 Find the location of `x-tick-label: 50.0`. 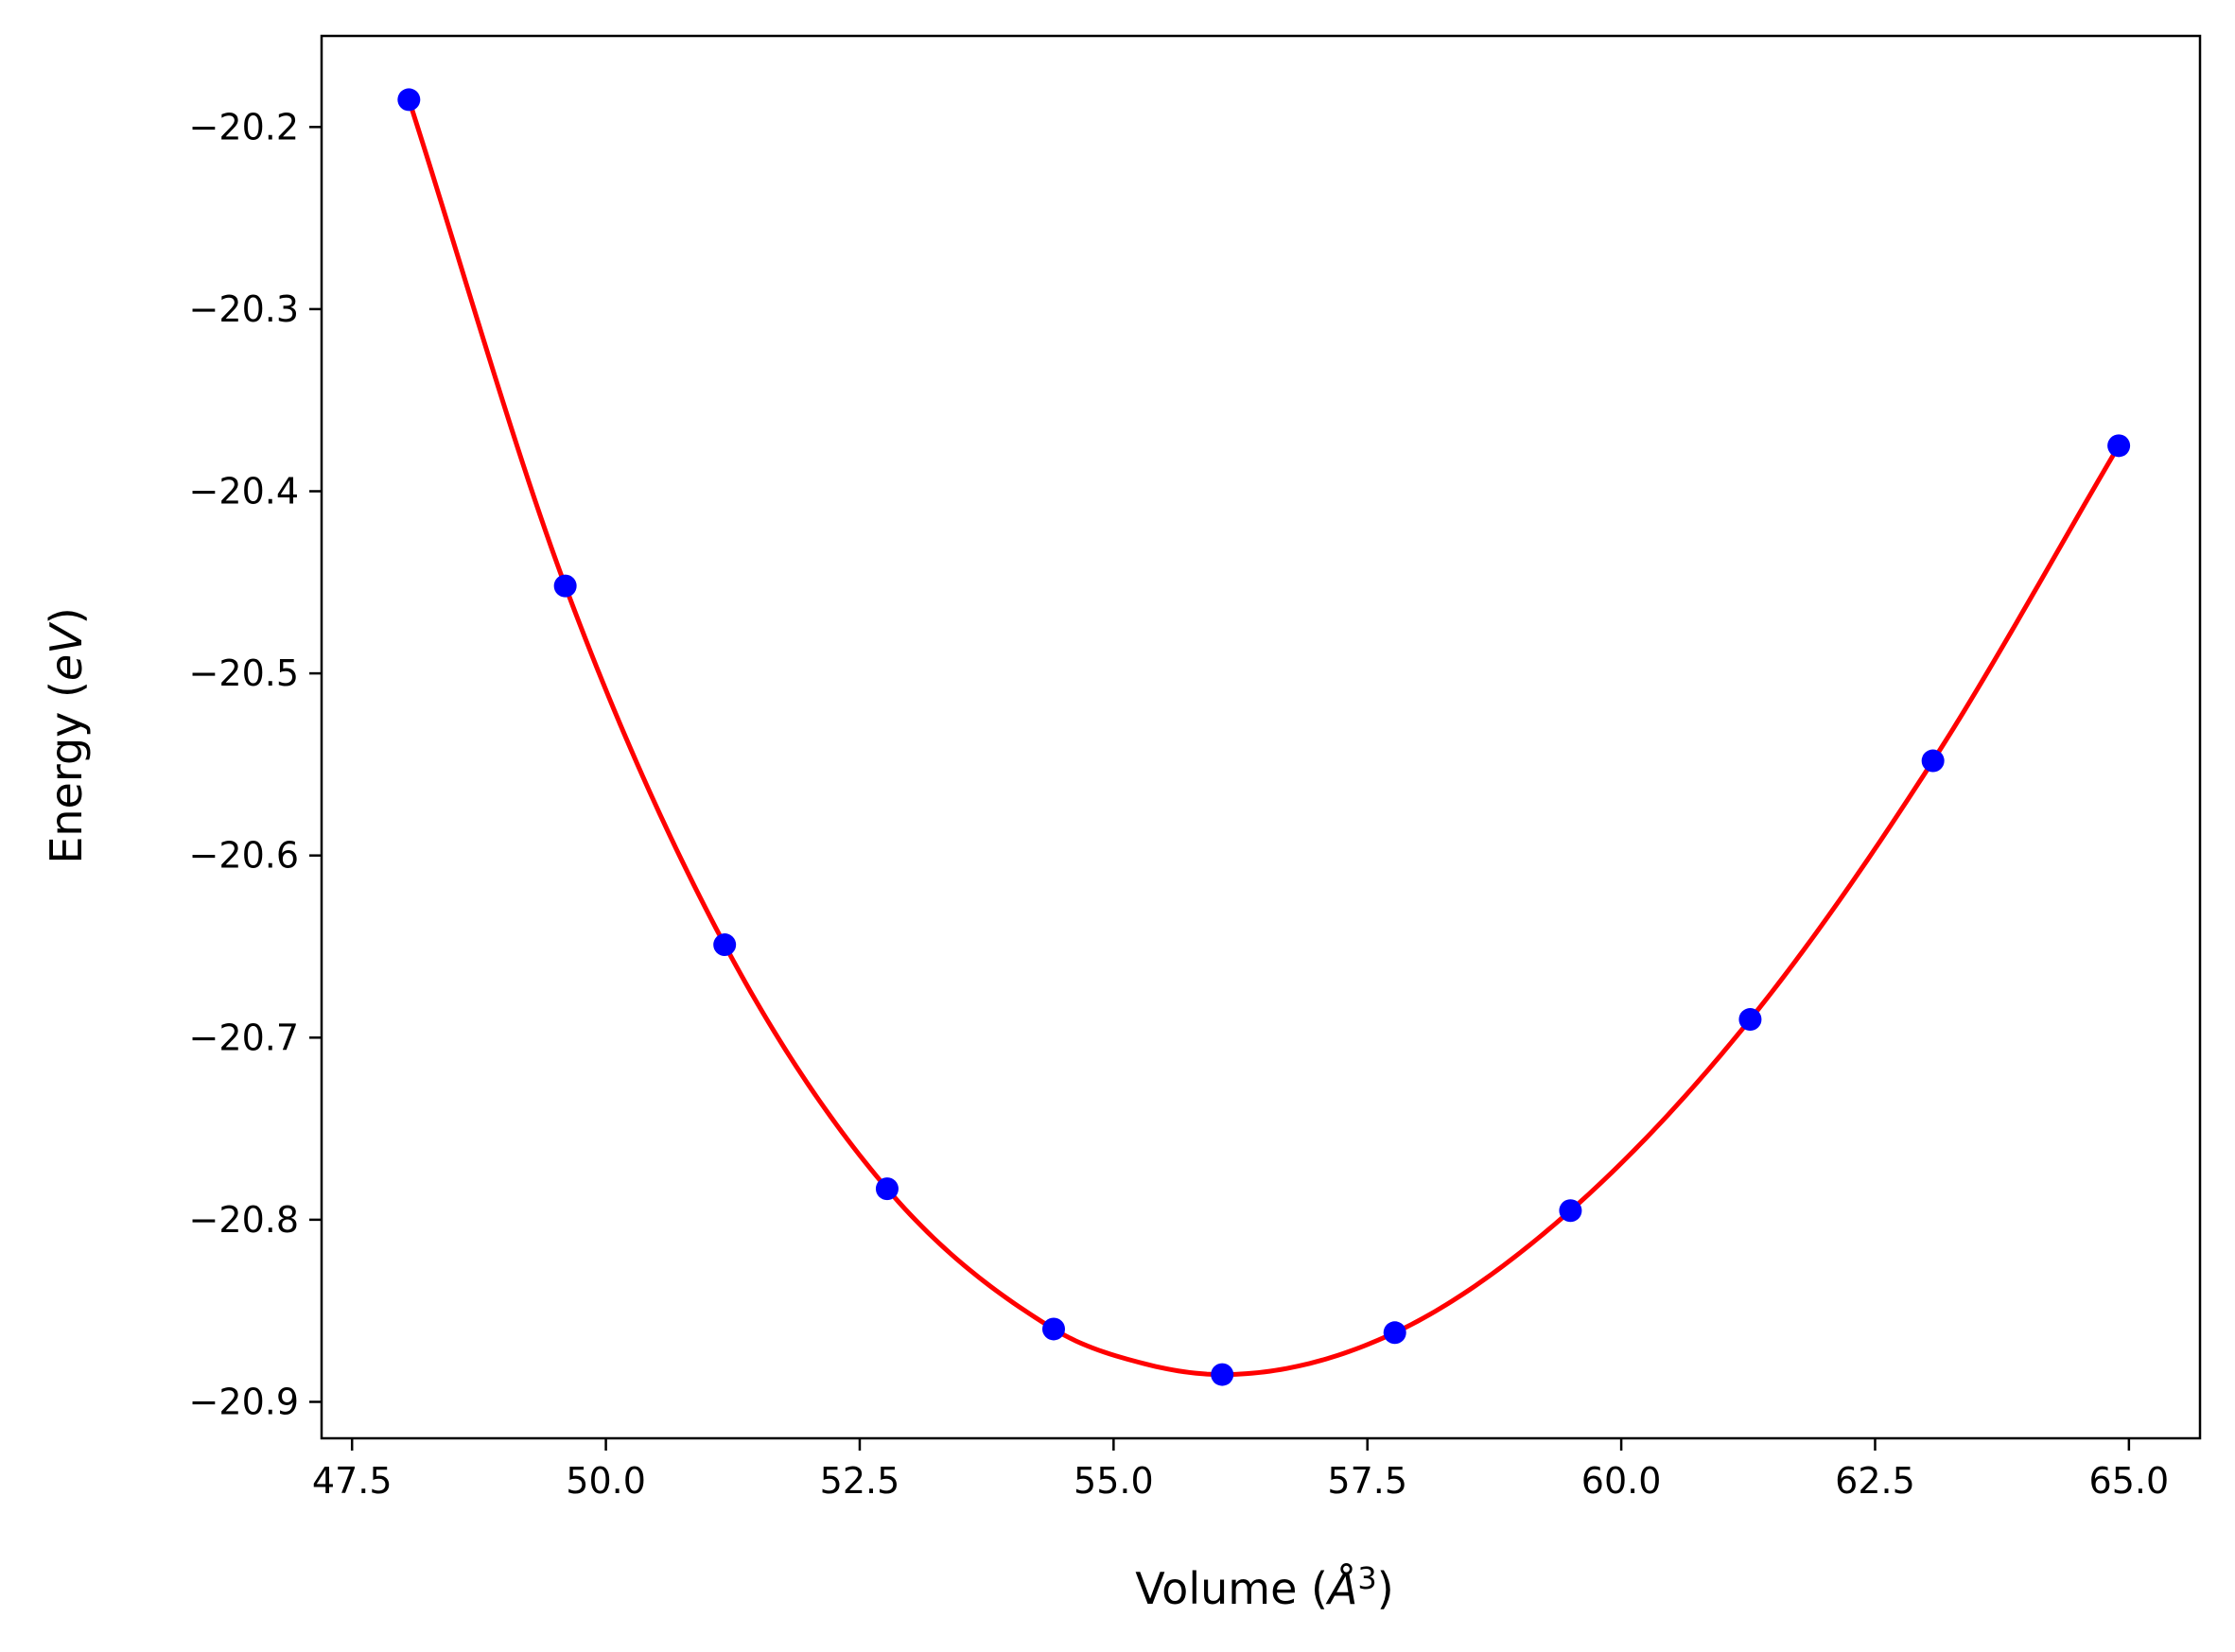

x-tick-label: 50.0 is located at coordinates (606, 1481).